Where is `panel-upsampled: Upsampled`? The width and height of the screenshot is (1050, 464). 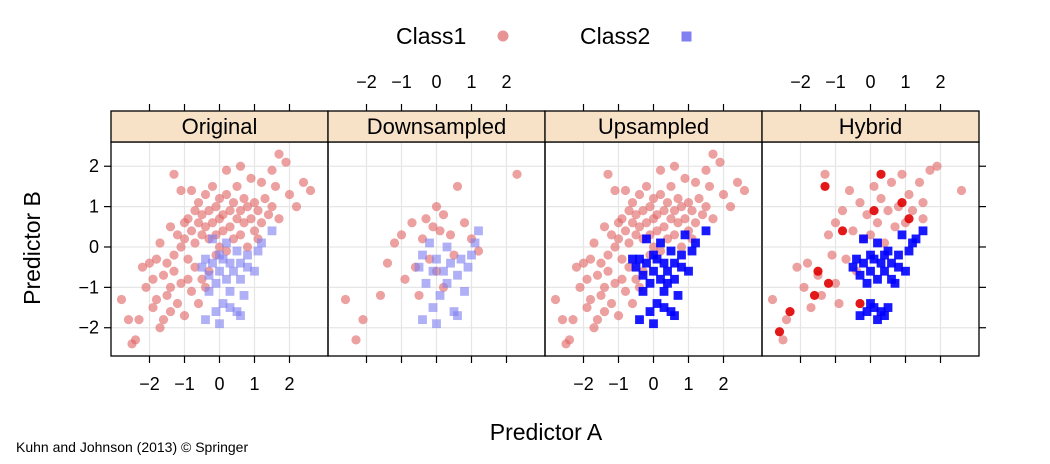
panel-upsampled: Upsampled is located at coordinates (653, 233).